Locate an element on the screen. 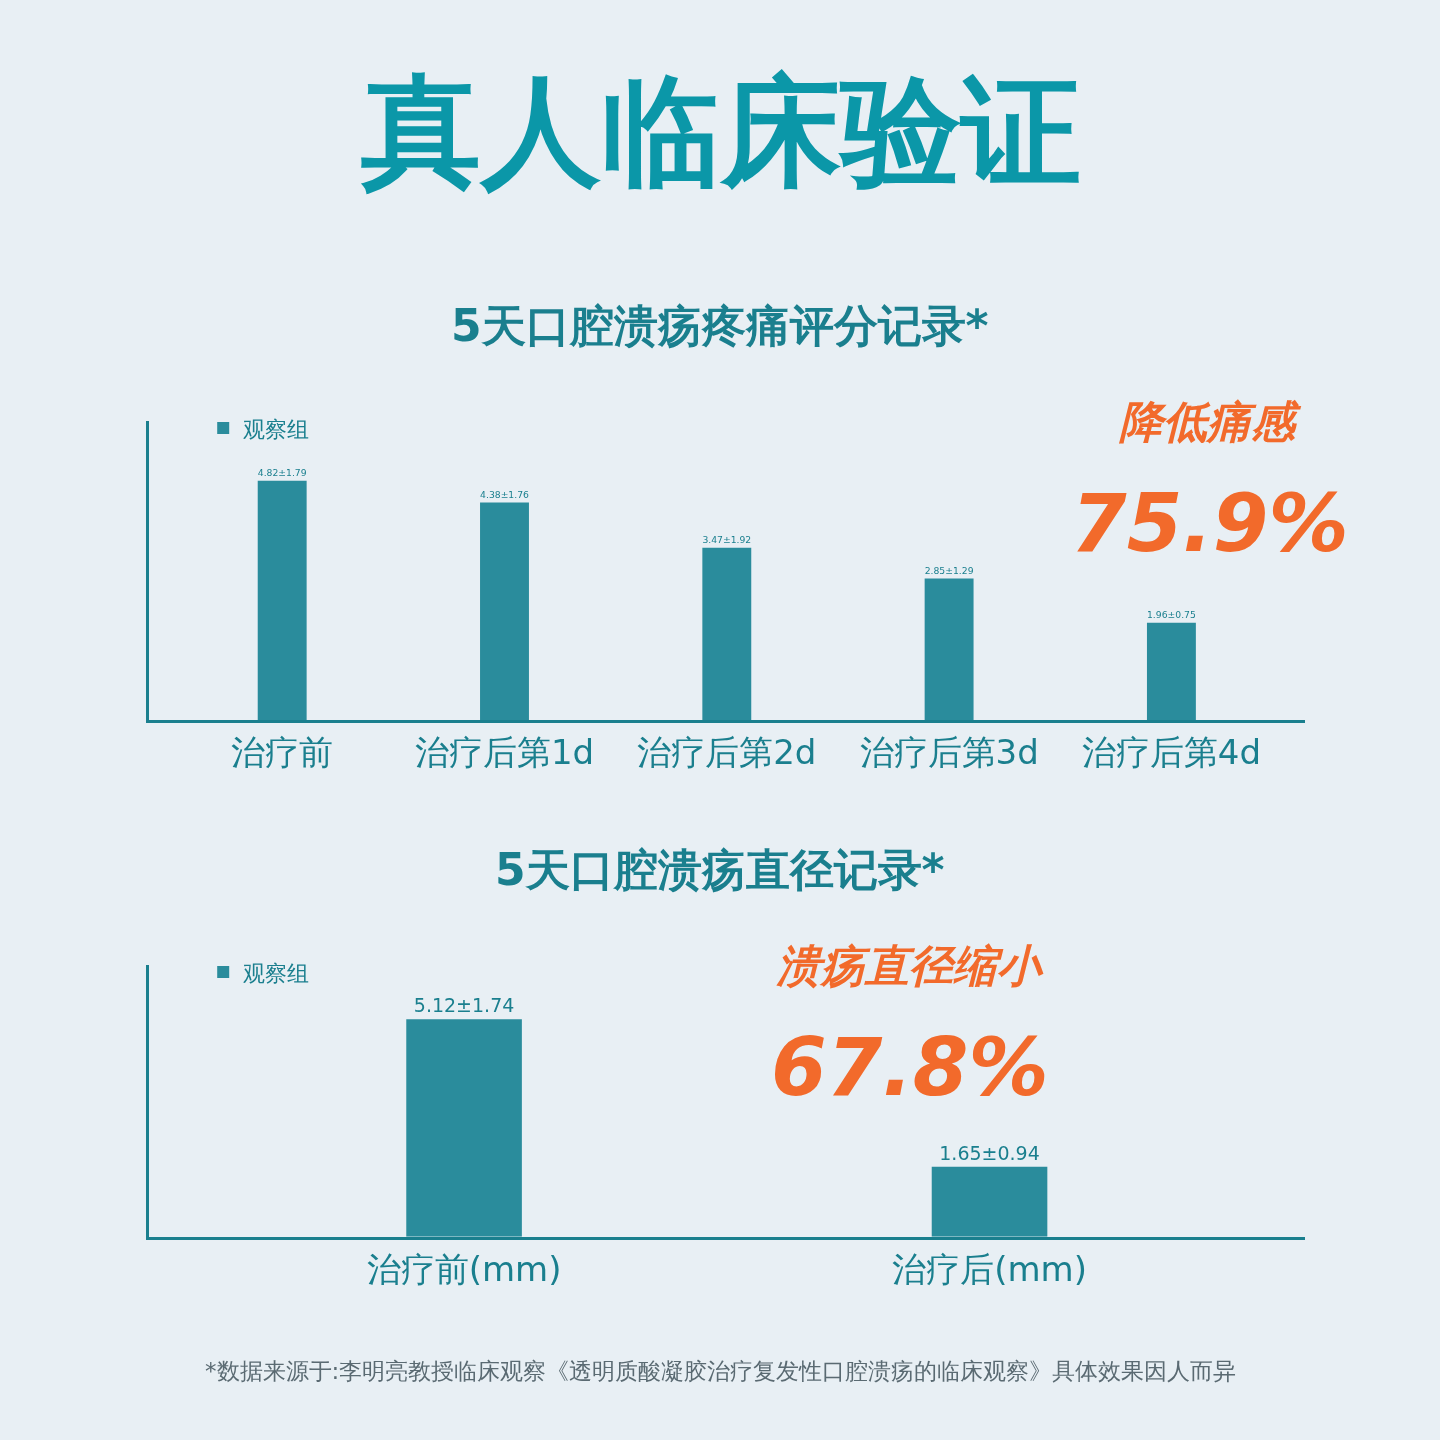 This screenshot has width=1440, height=1440. x-tick-label: 治疗后第4d is located at coordinates (1171, 751).